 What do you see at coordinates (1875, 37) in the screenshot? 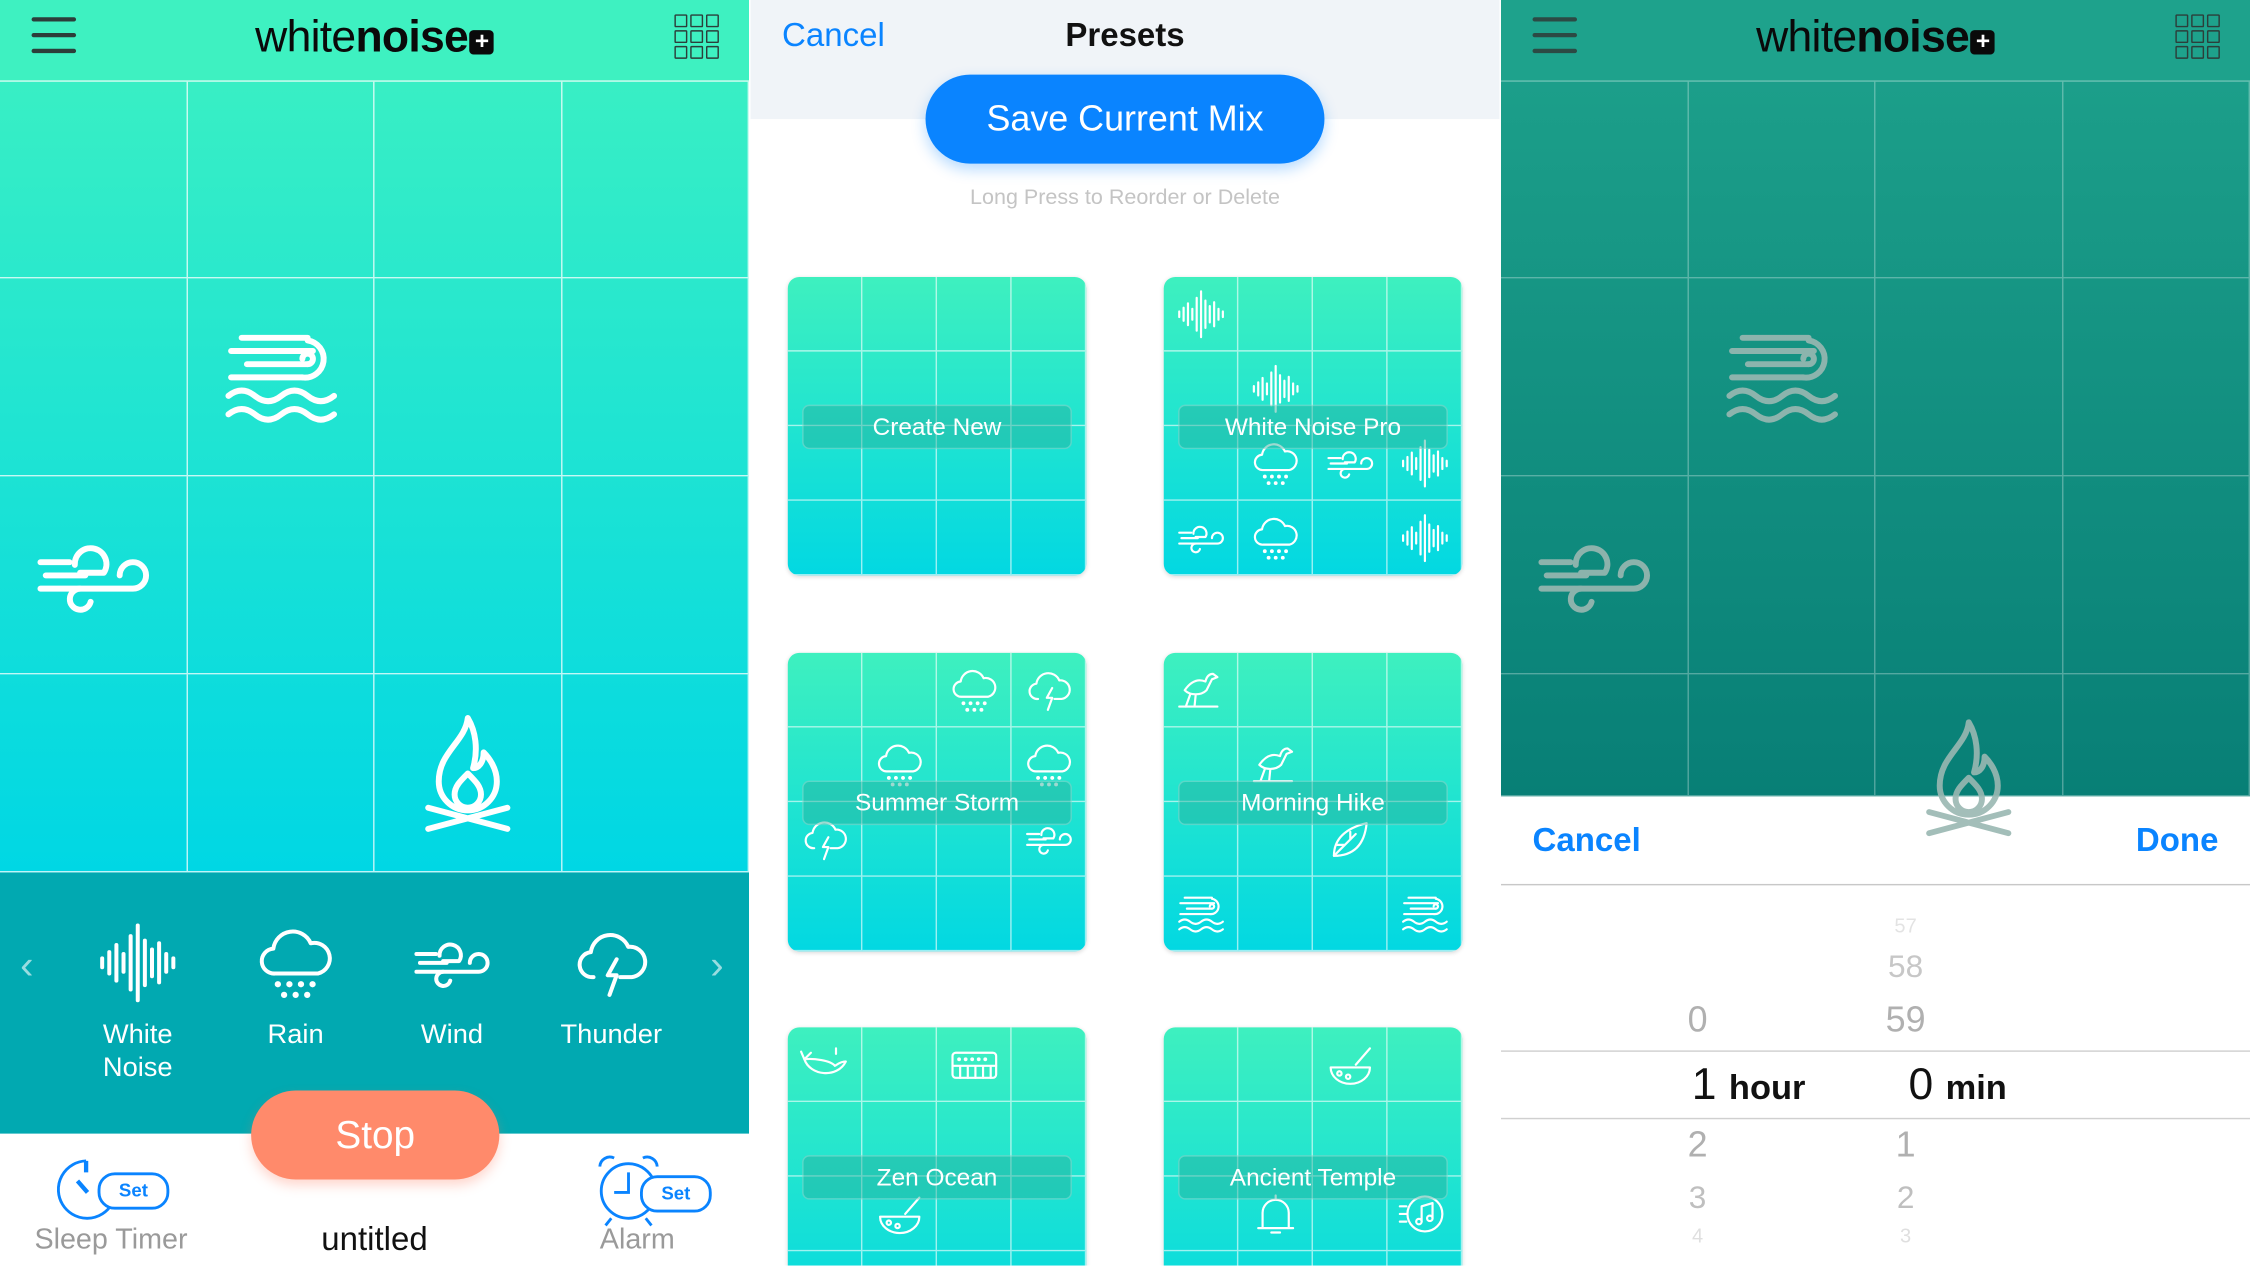
I see `app-logo: whitenoise +` at bounding box center [1875, 37].